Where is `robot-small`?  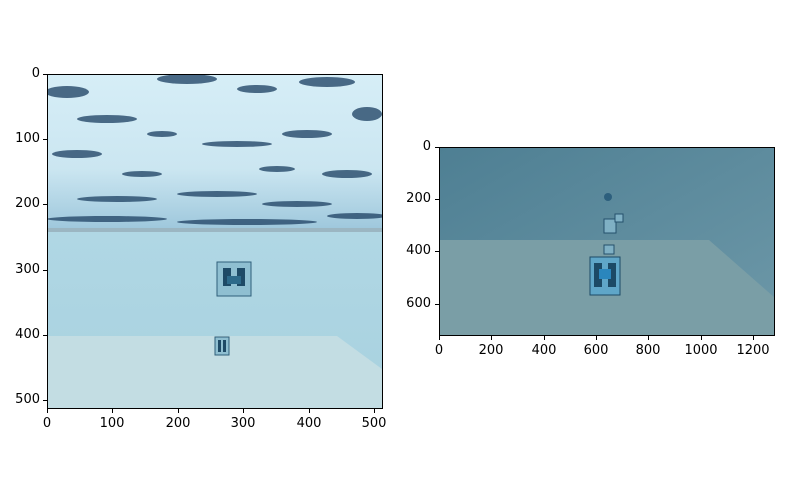
robot-small is located at coordinates (222, 346).